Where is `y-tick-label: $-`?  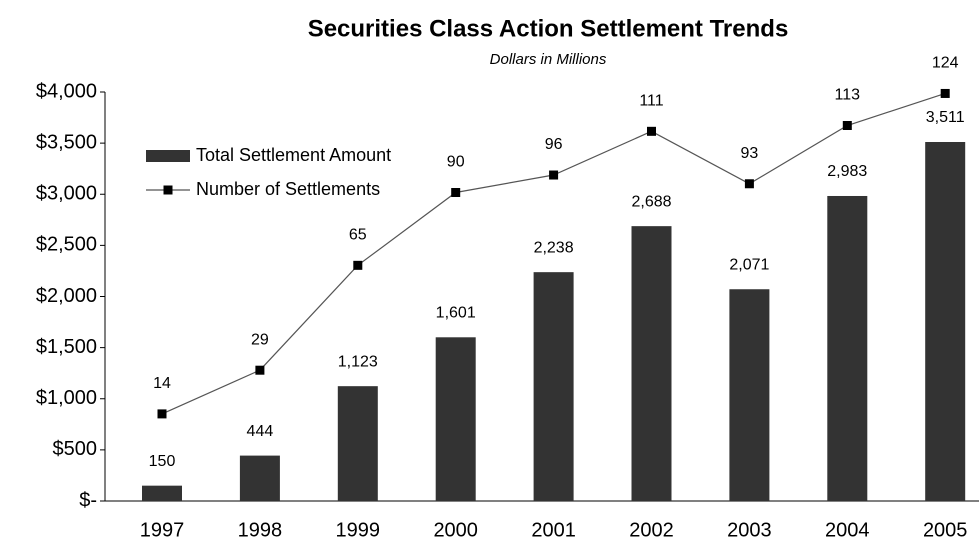 y-tick-label: $- is located at coordinates (88, 500).